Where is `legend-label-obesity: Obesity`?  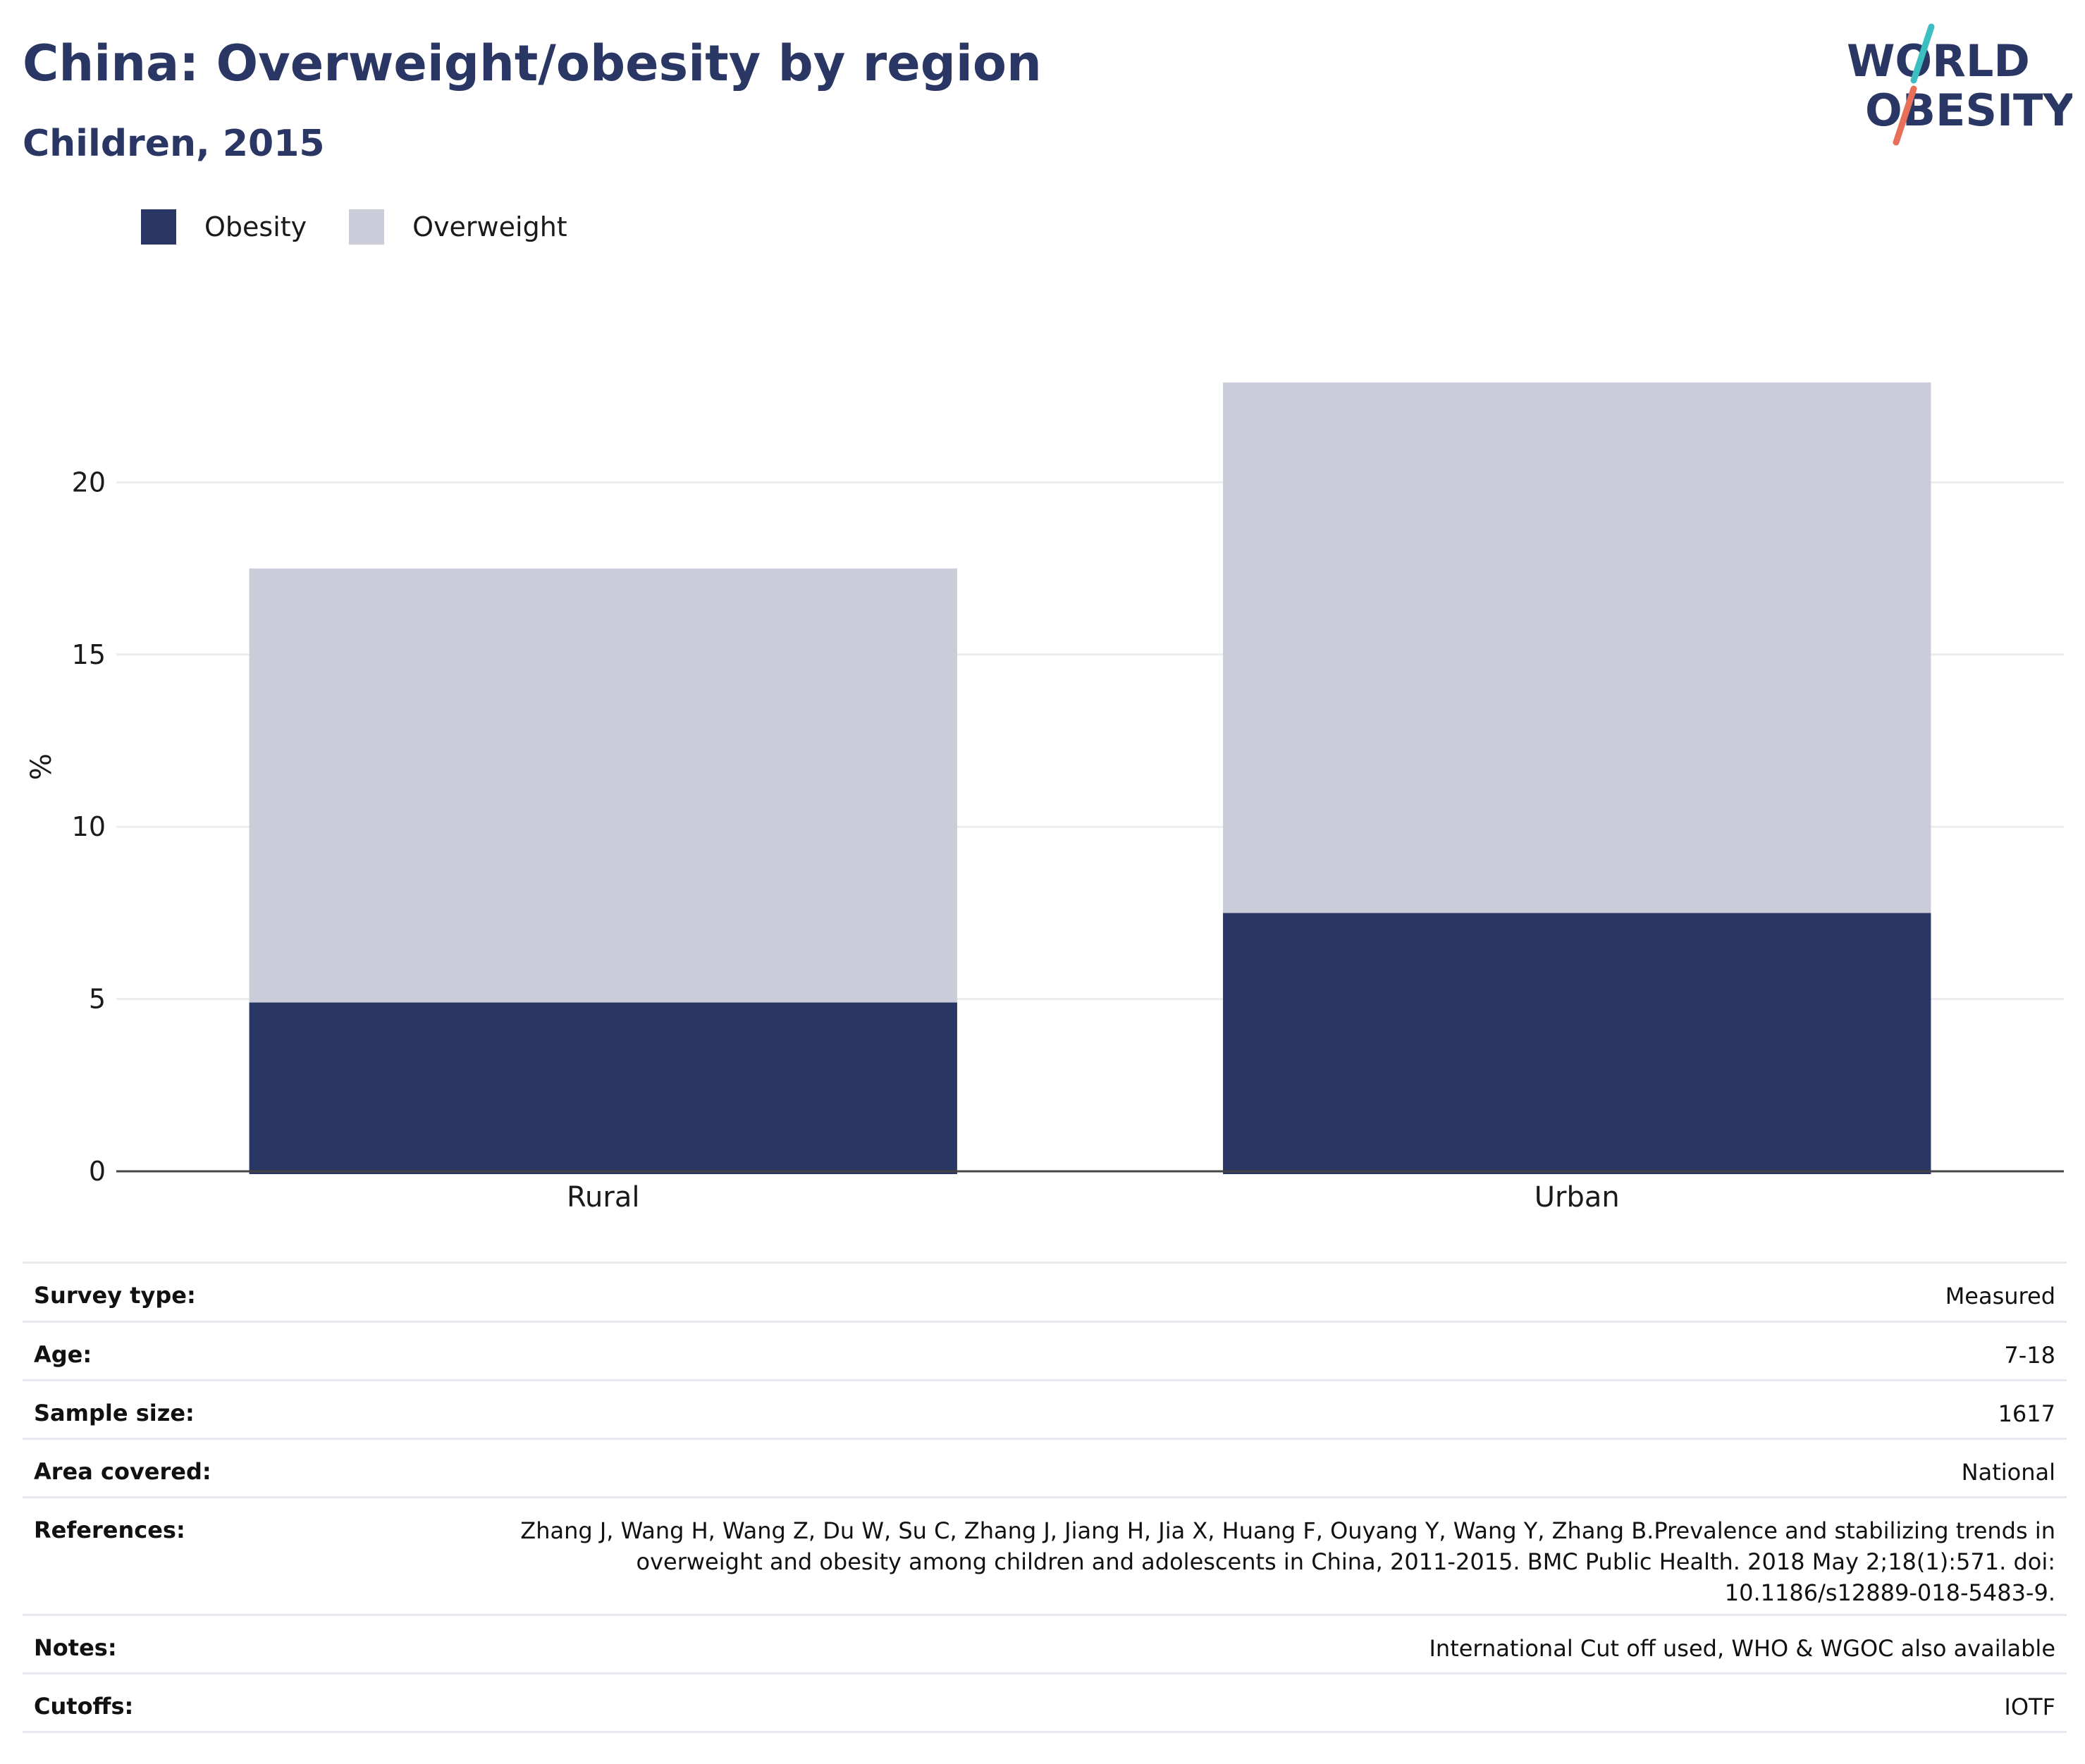 legend-label-obesity: Obesity is located at coordinates (255, 226).